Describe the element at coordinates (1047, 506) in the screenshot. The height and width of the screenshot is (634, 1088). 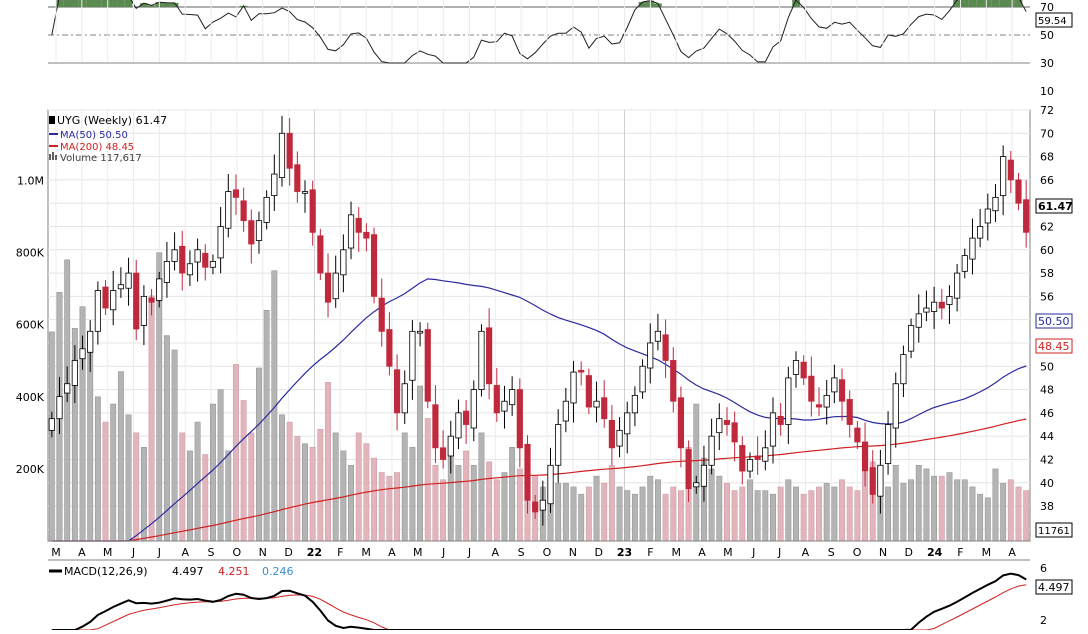
I see `price-tick-label: 38` at that location.